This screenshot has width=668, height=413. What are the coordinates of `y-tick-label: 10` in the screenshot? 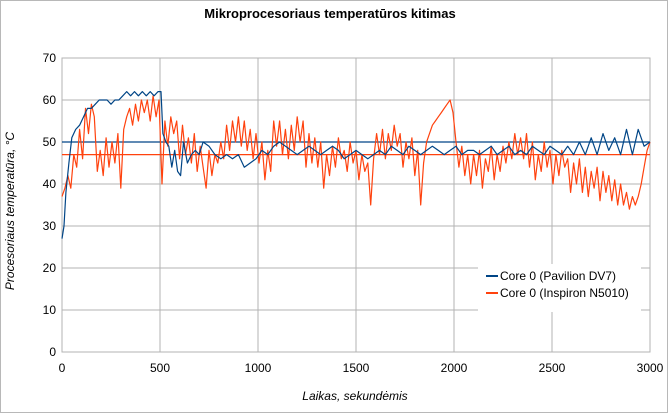 It's located at (50, 310).